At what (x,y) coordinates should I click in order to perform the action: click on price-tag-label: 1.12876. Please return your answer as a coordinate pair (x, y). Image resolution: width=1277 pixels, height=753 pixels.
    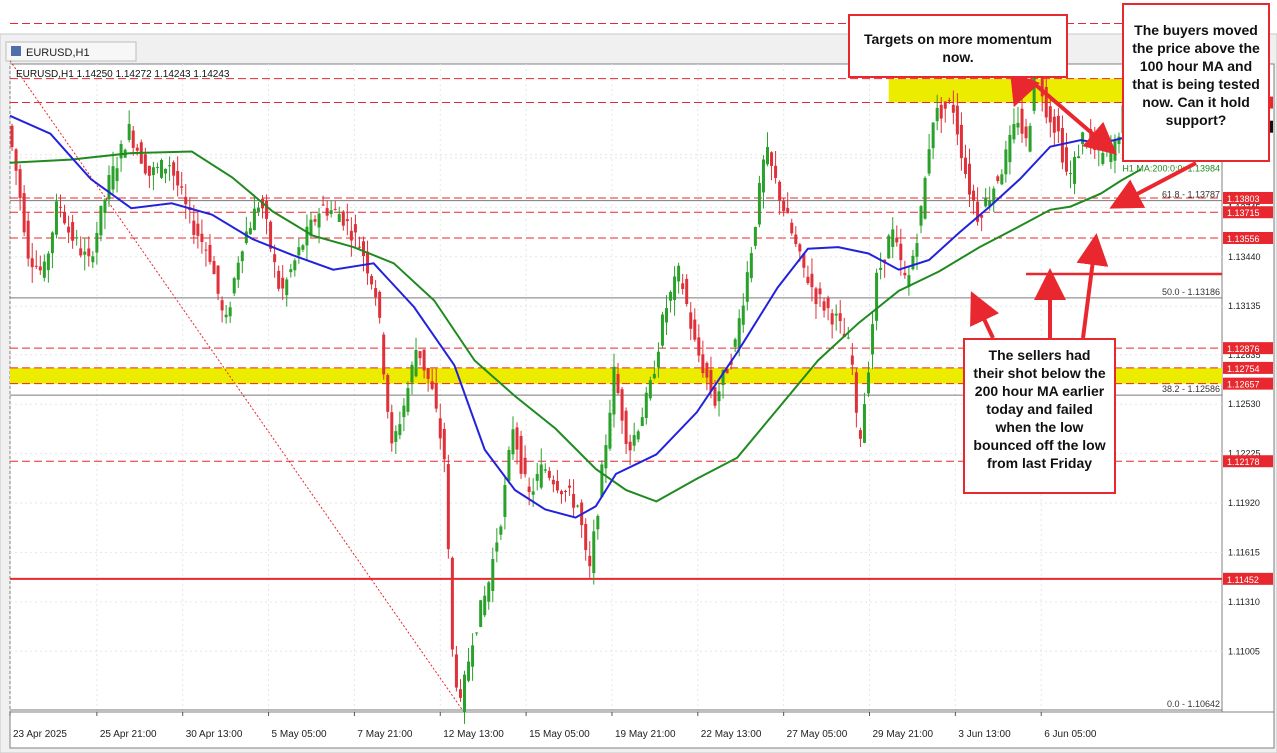
    Looking at the image, I should click on (1243, 349).